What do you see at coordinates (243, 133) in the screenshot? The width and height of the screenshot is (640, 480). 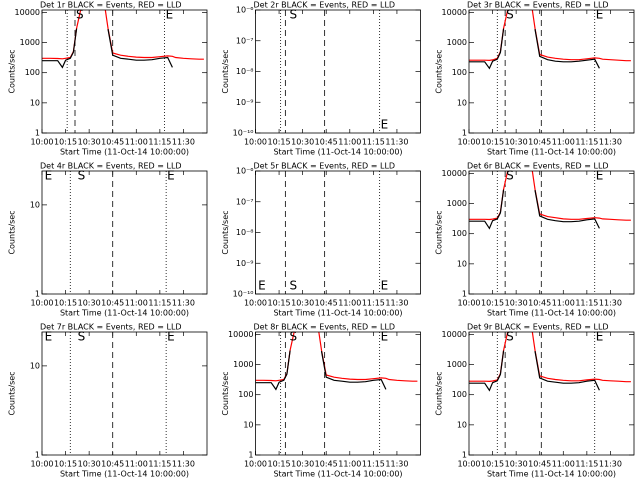 I see `y-tick-label: 10⁻¹⁰` at bounding box center [243, 133].